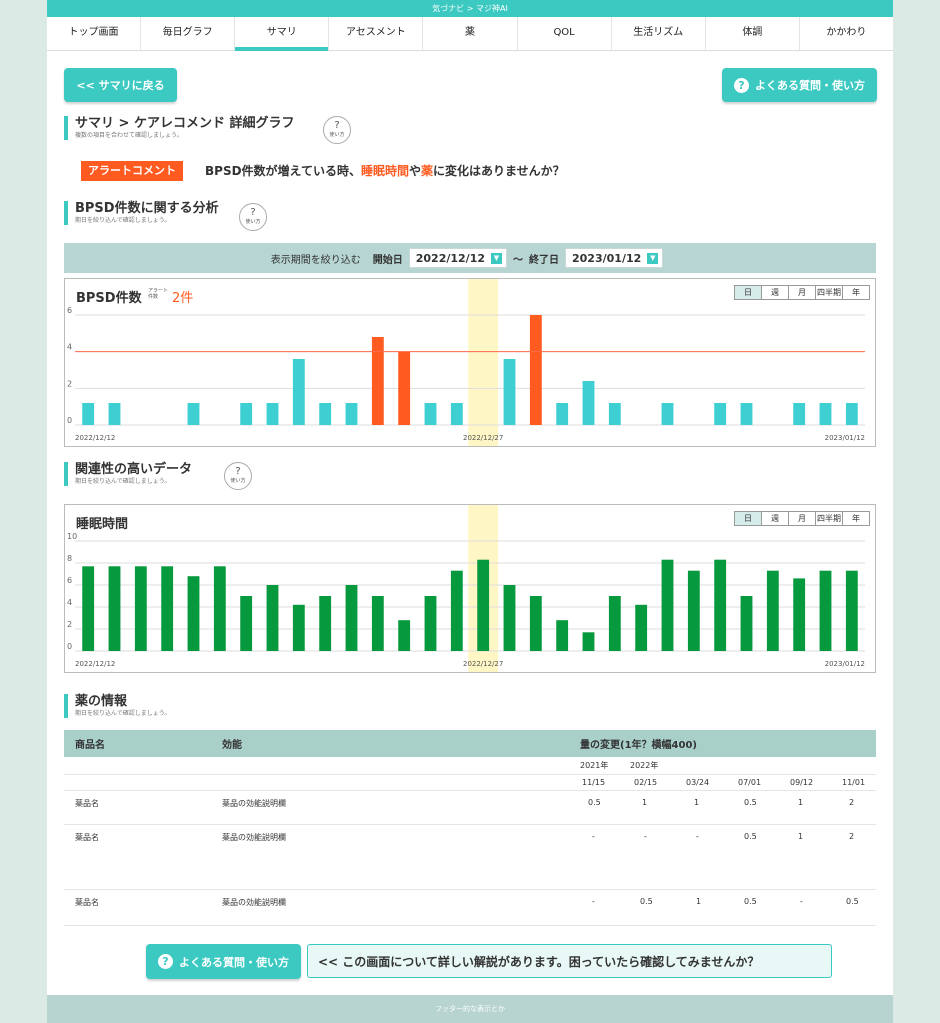 The height and width of the screenshot is (1023, 940). What do you see at coordinates (132, 171) in the screenshot?
I see `alert-badge: アラートコメント` at bounding box center [132, 171].